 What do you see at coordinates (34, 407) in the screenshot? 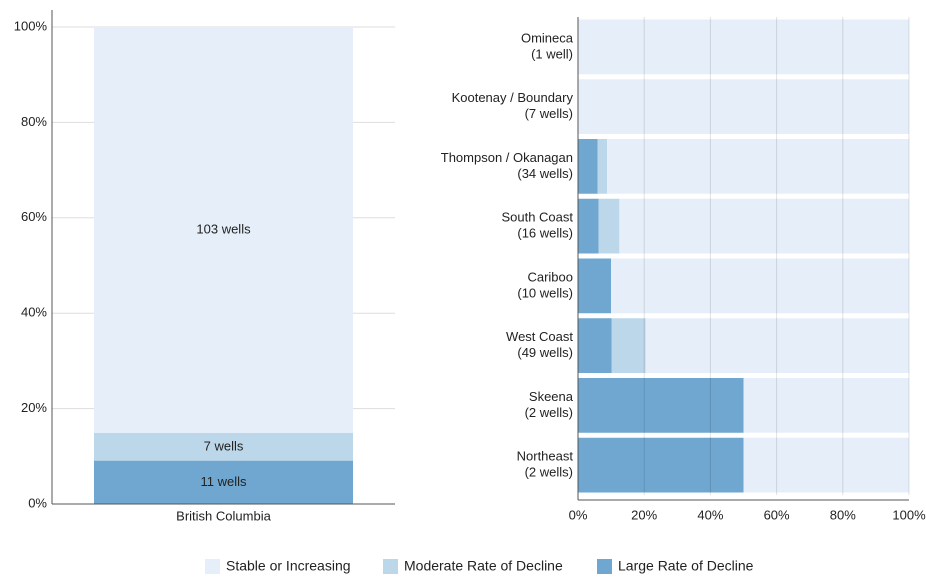
I see `y-tick-label: 20%` at bounding box center [34, 407].